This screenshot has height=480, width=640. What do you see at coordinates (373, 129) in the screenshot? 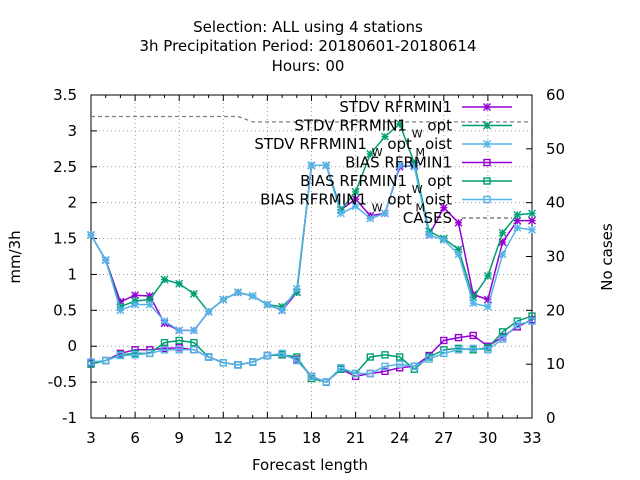
I see `legend-label: STDV RFRMIN1 W opt` at bounding box center [373, 129].